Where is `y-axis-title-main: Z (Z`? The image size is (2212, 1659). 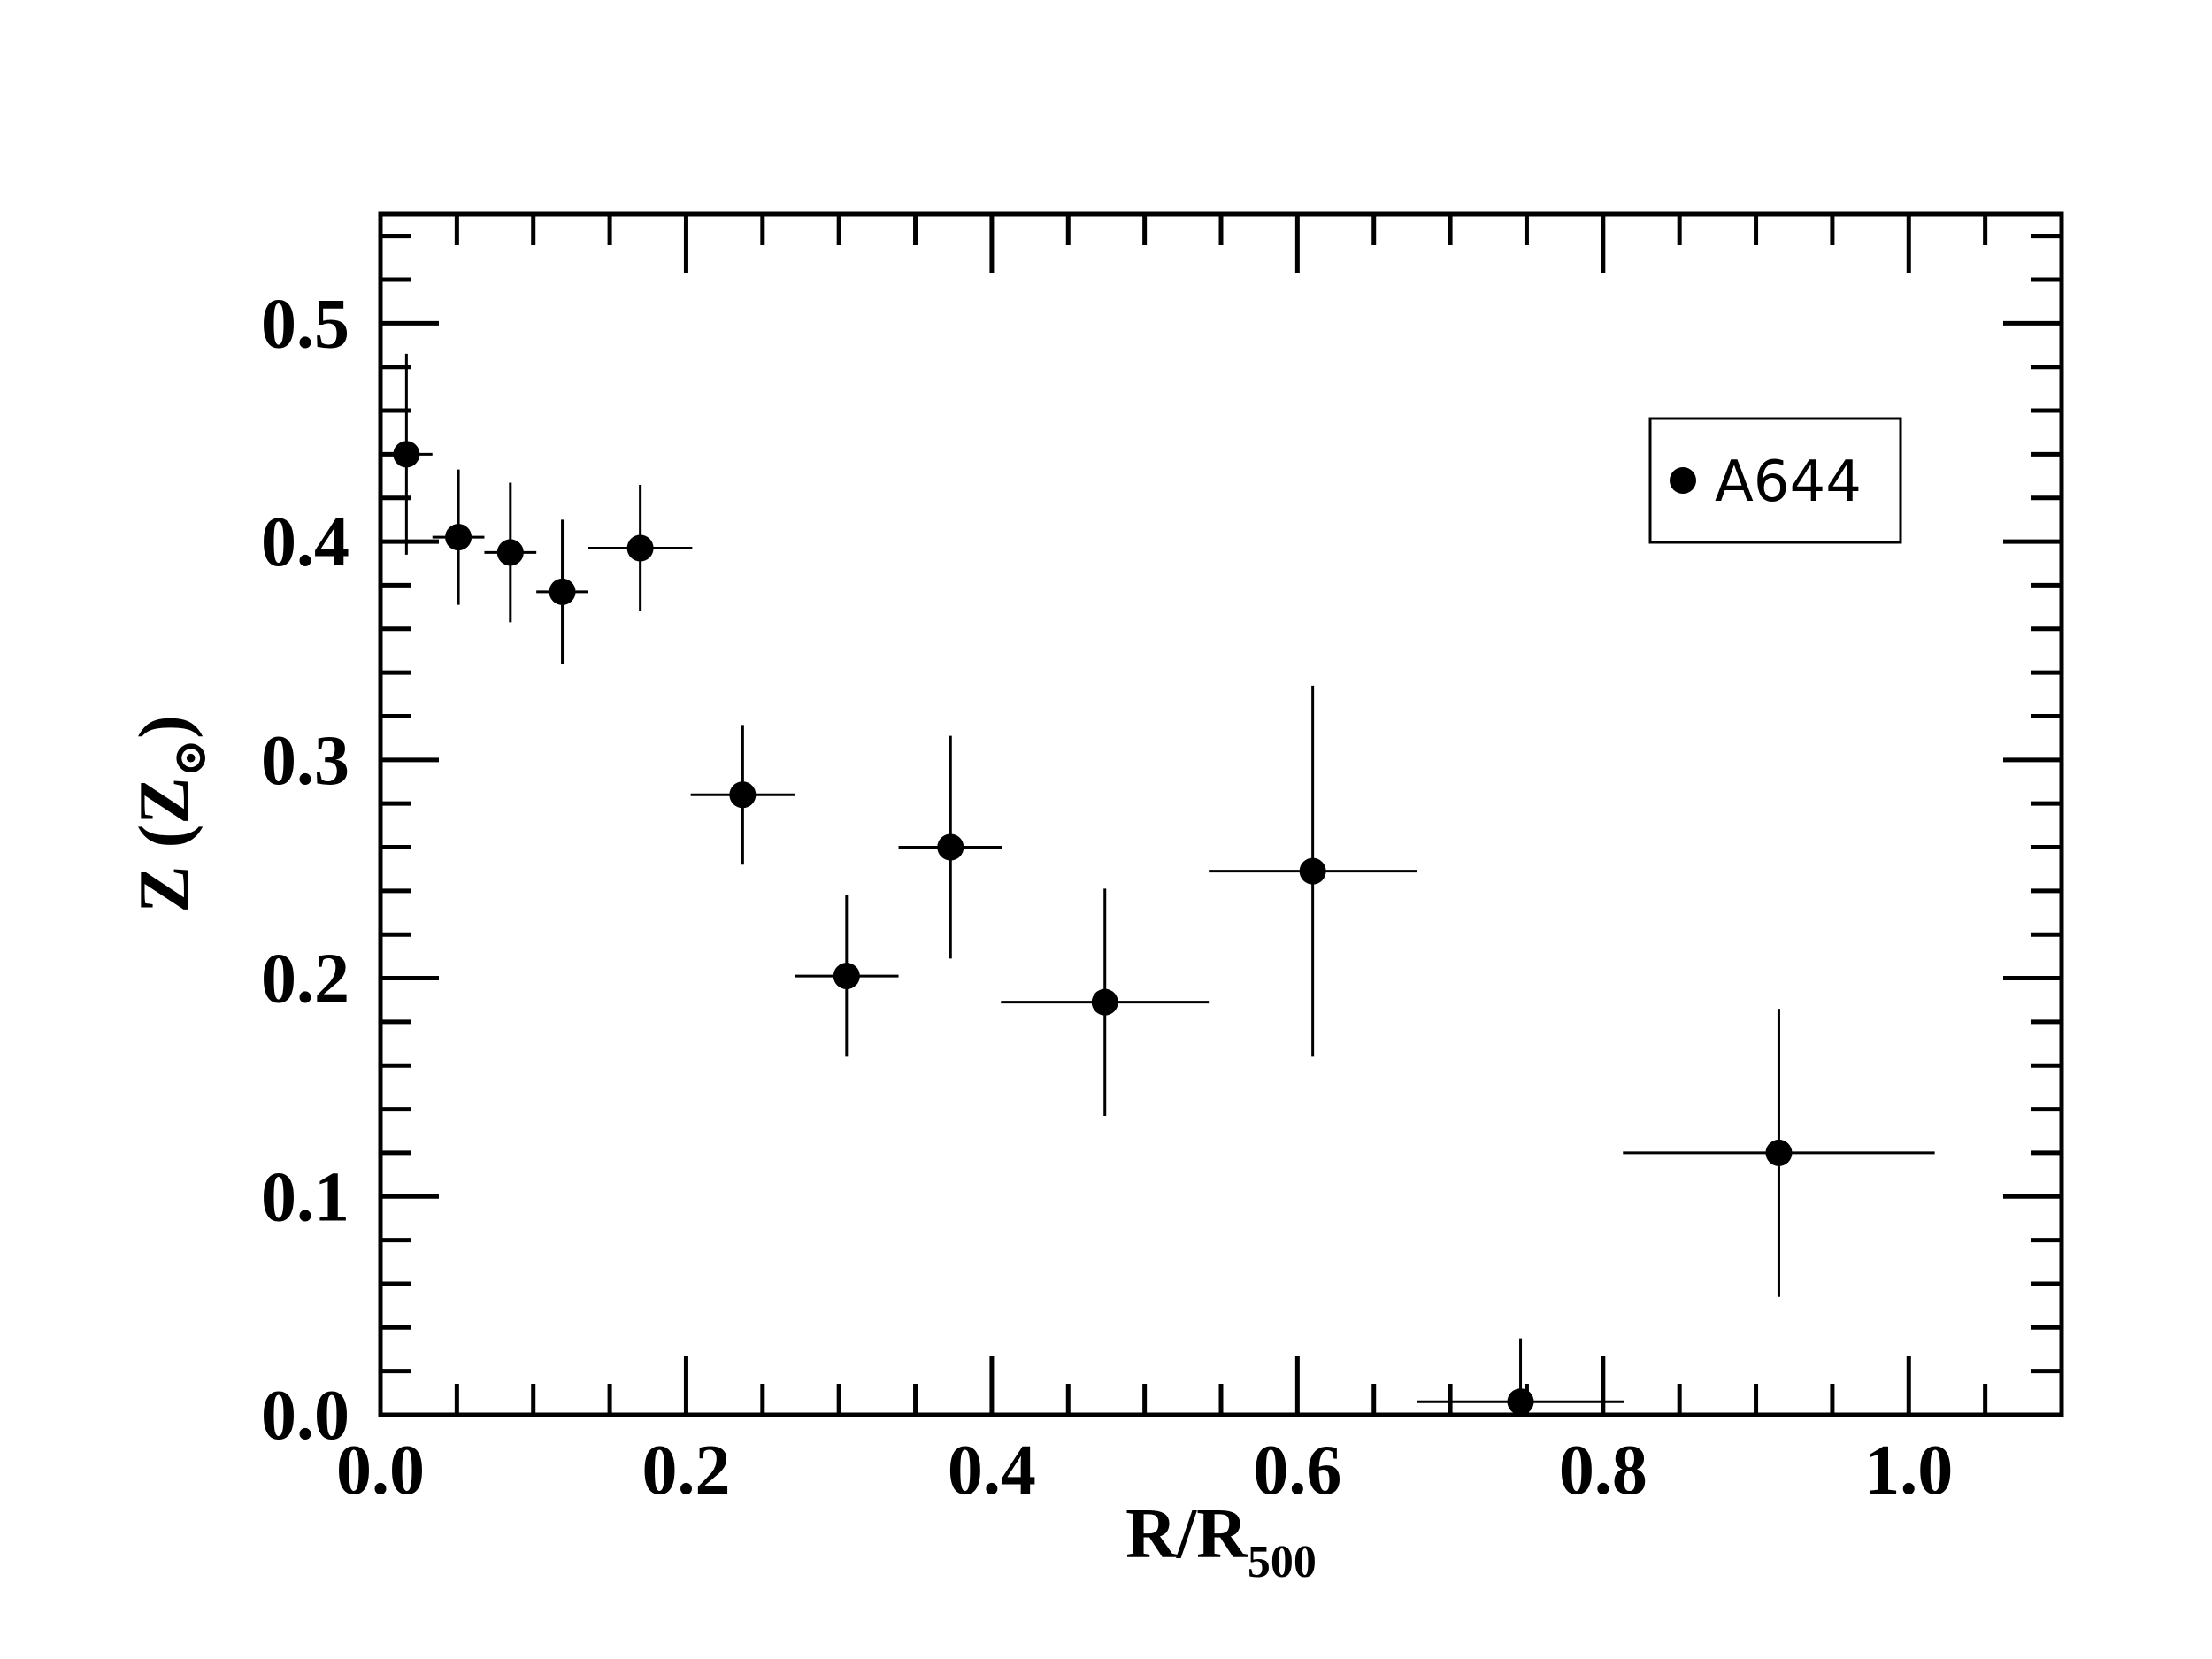 y-axis-title-main: Z (Z is located at coordinates (165, 845).